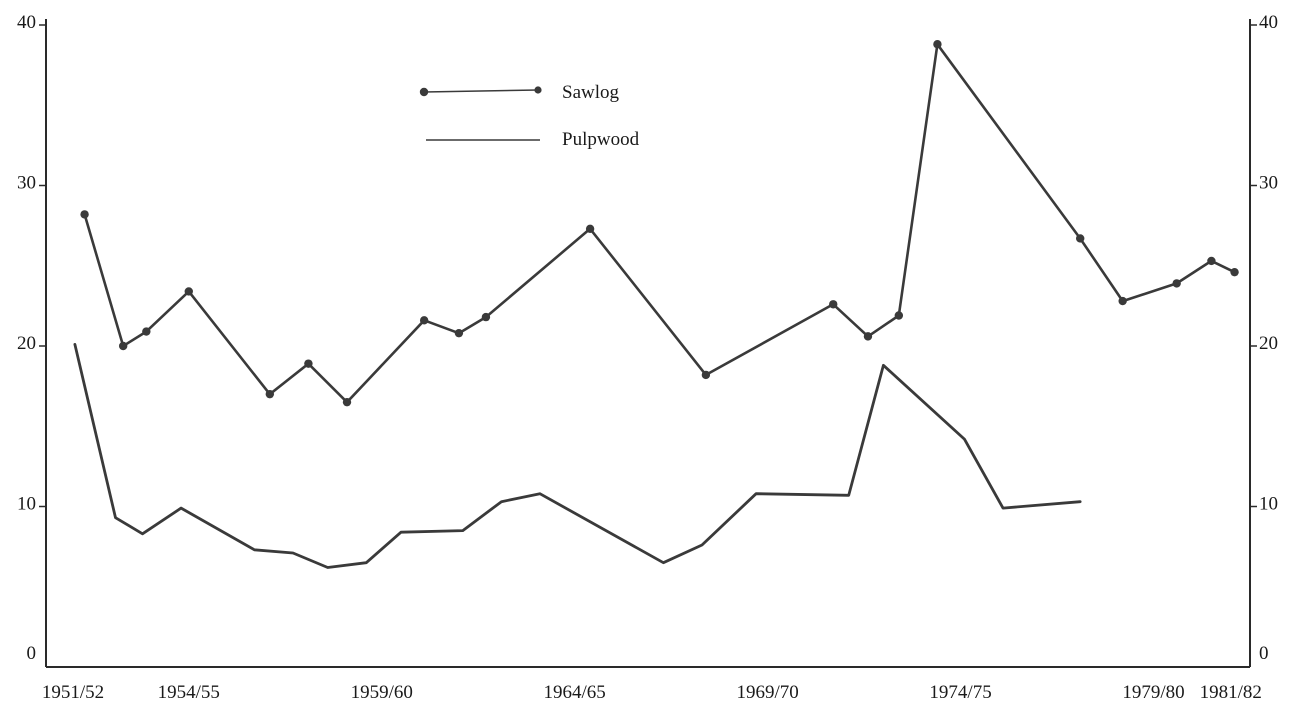 The image size is (1296, 701). I want to click on y-tick-label-right: 0, so click(1264, 653).